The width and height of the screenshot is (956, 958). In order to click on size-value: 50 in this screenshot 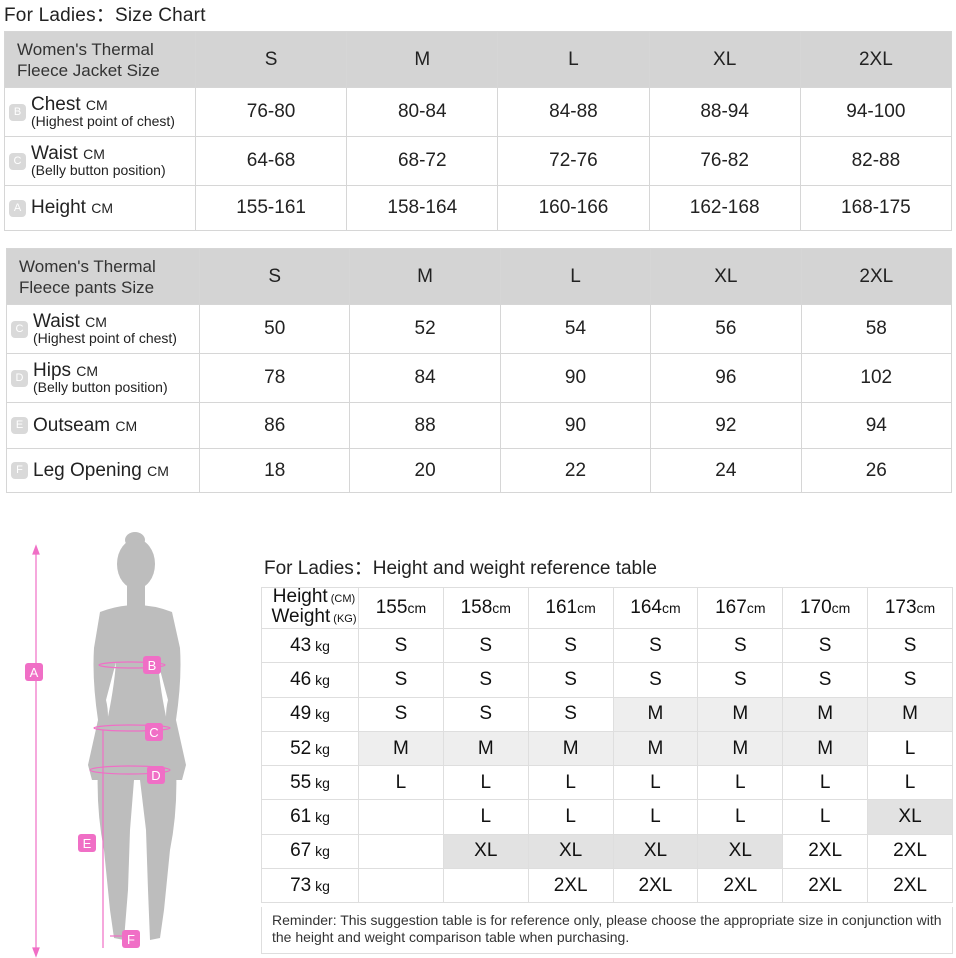, I will do `click(274, 329)`.